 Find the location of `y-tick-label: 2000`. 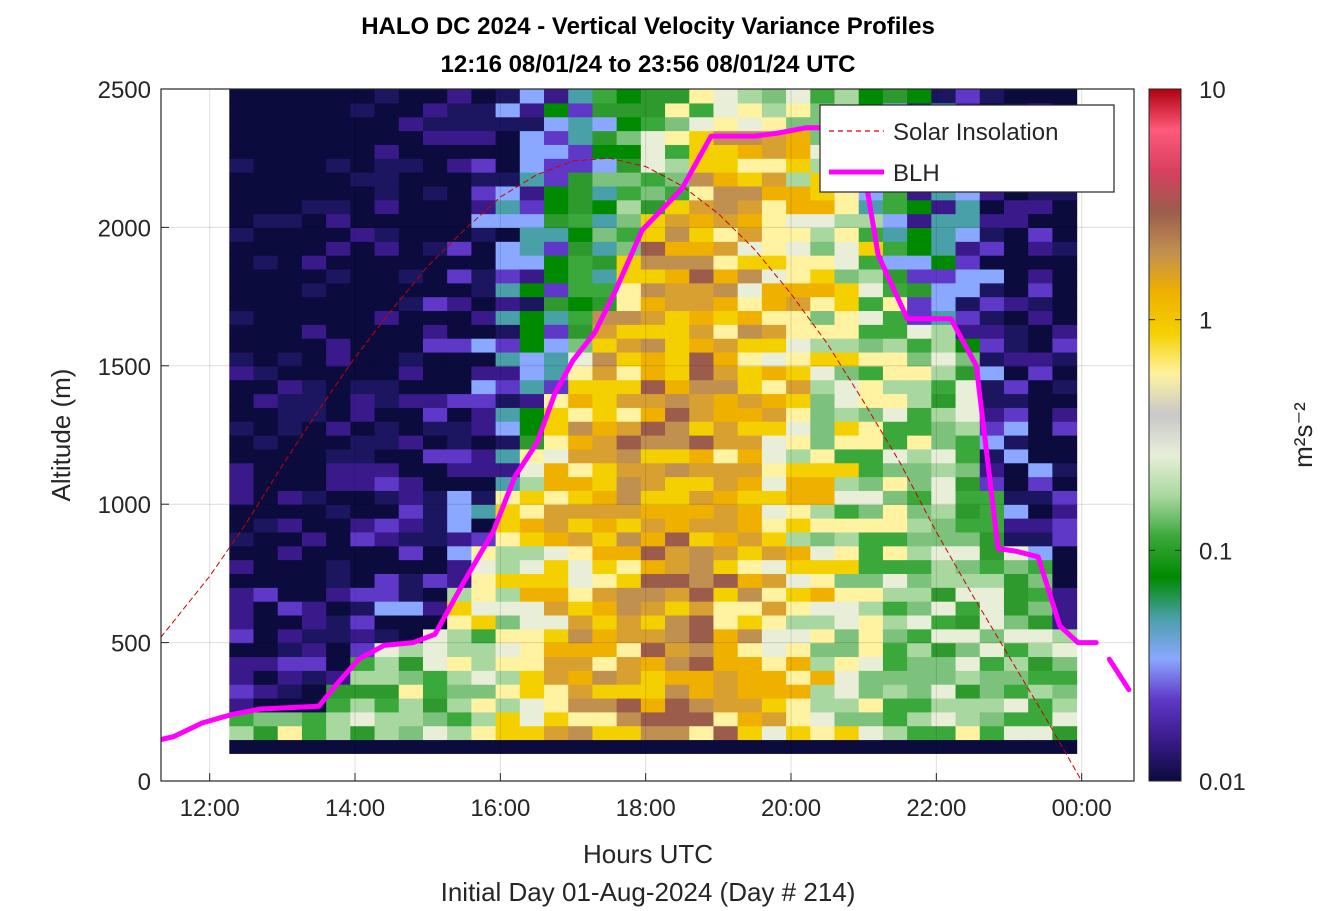

y-tick-label: 2000 is located at coordinates (124, 228).